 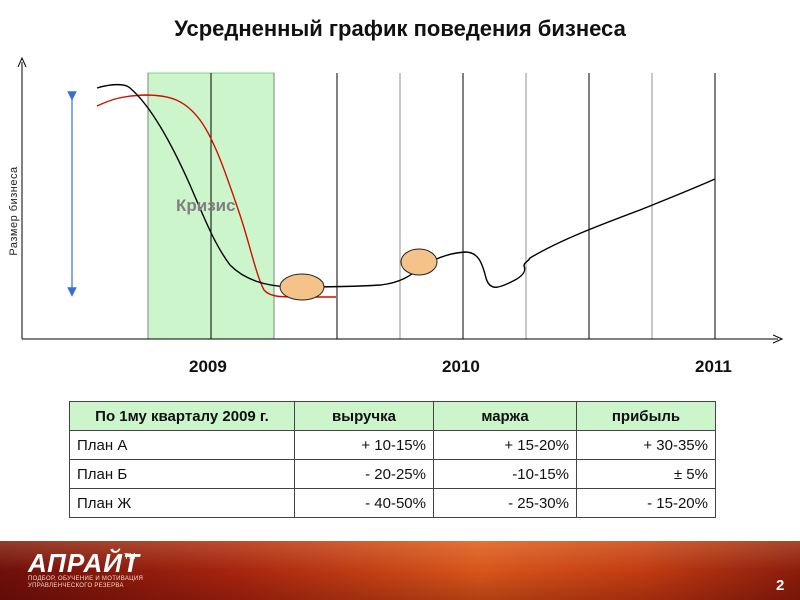 What do you see at coordinates (400, 28) in the screenshot?
I see `slide-title: Усредненный график поведения бизнеса` at bounding box center [400, 28].